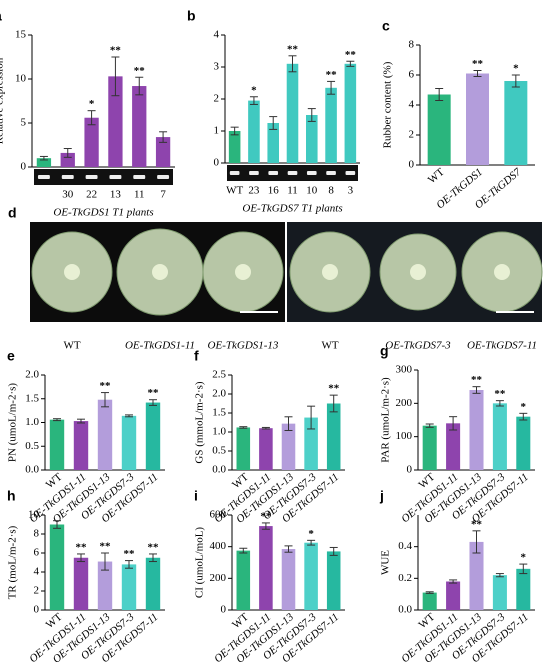  I want to click on y-tick-label: 6, so click(37, 553).